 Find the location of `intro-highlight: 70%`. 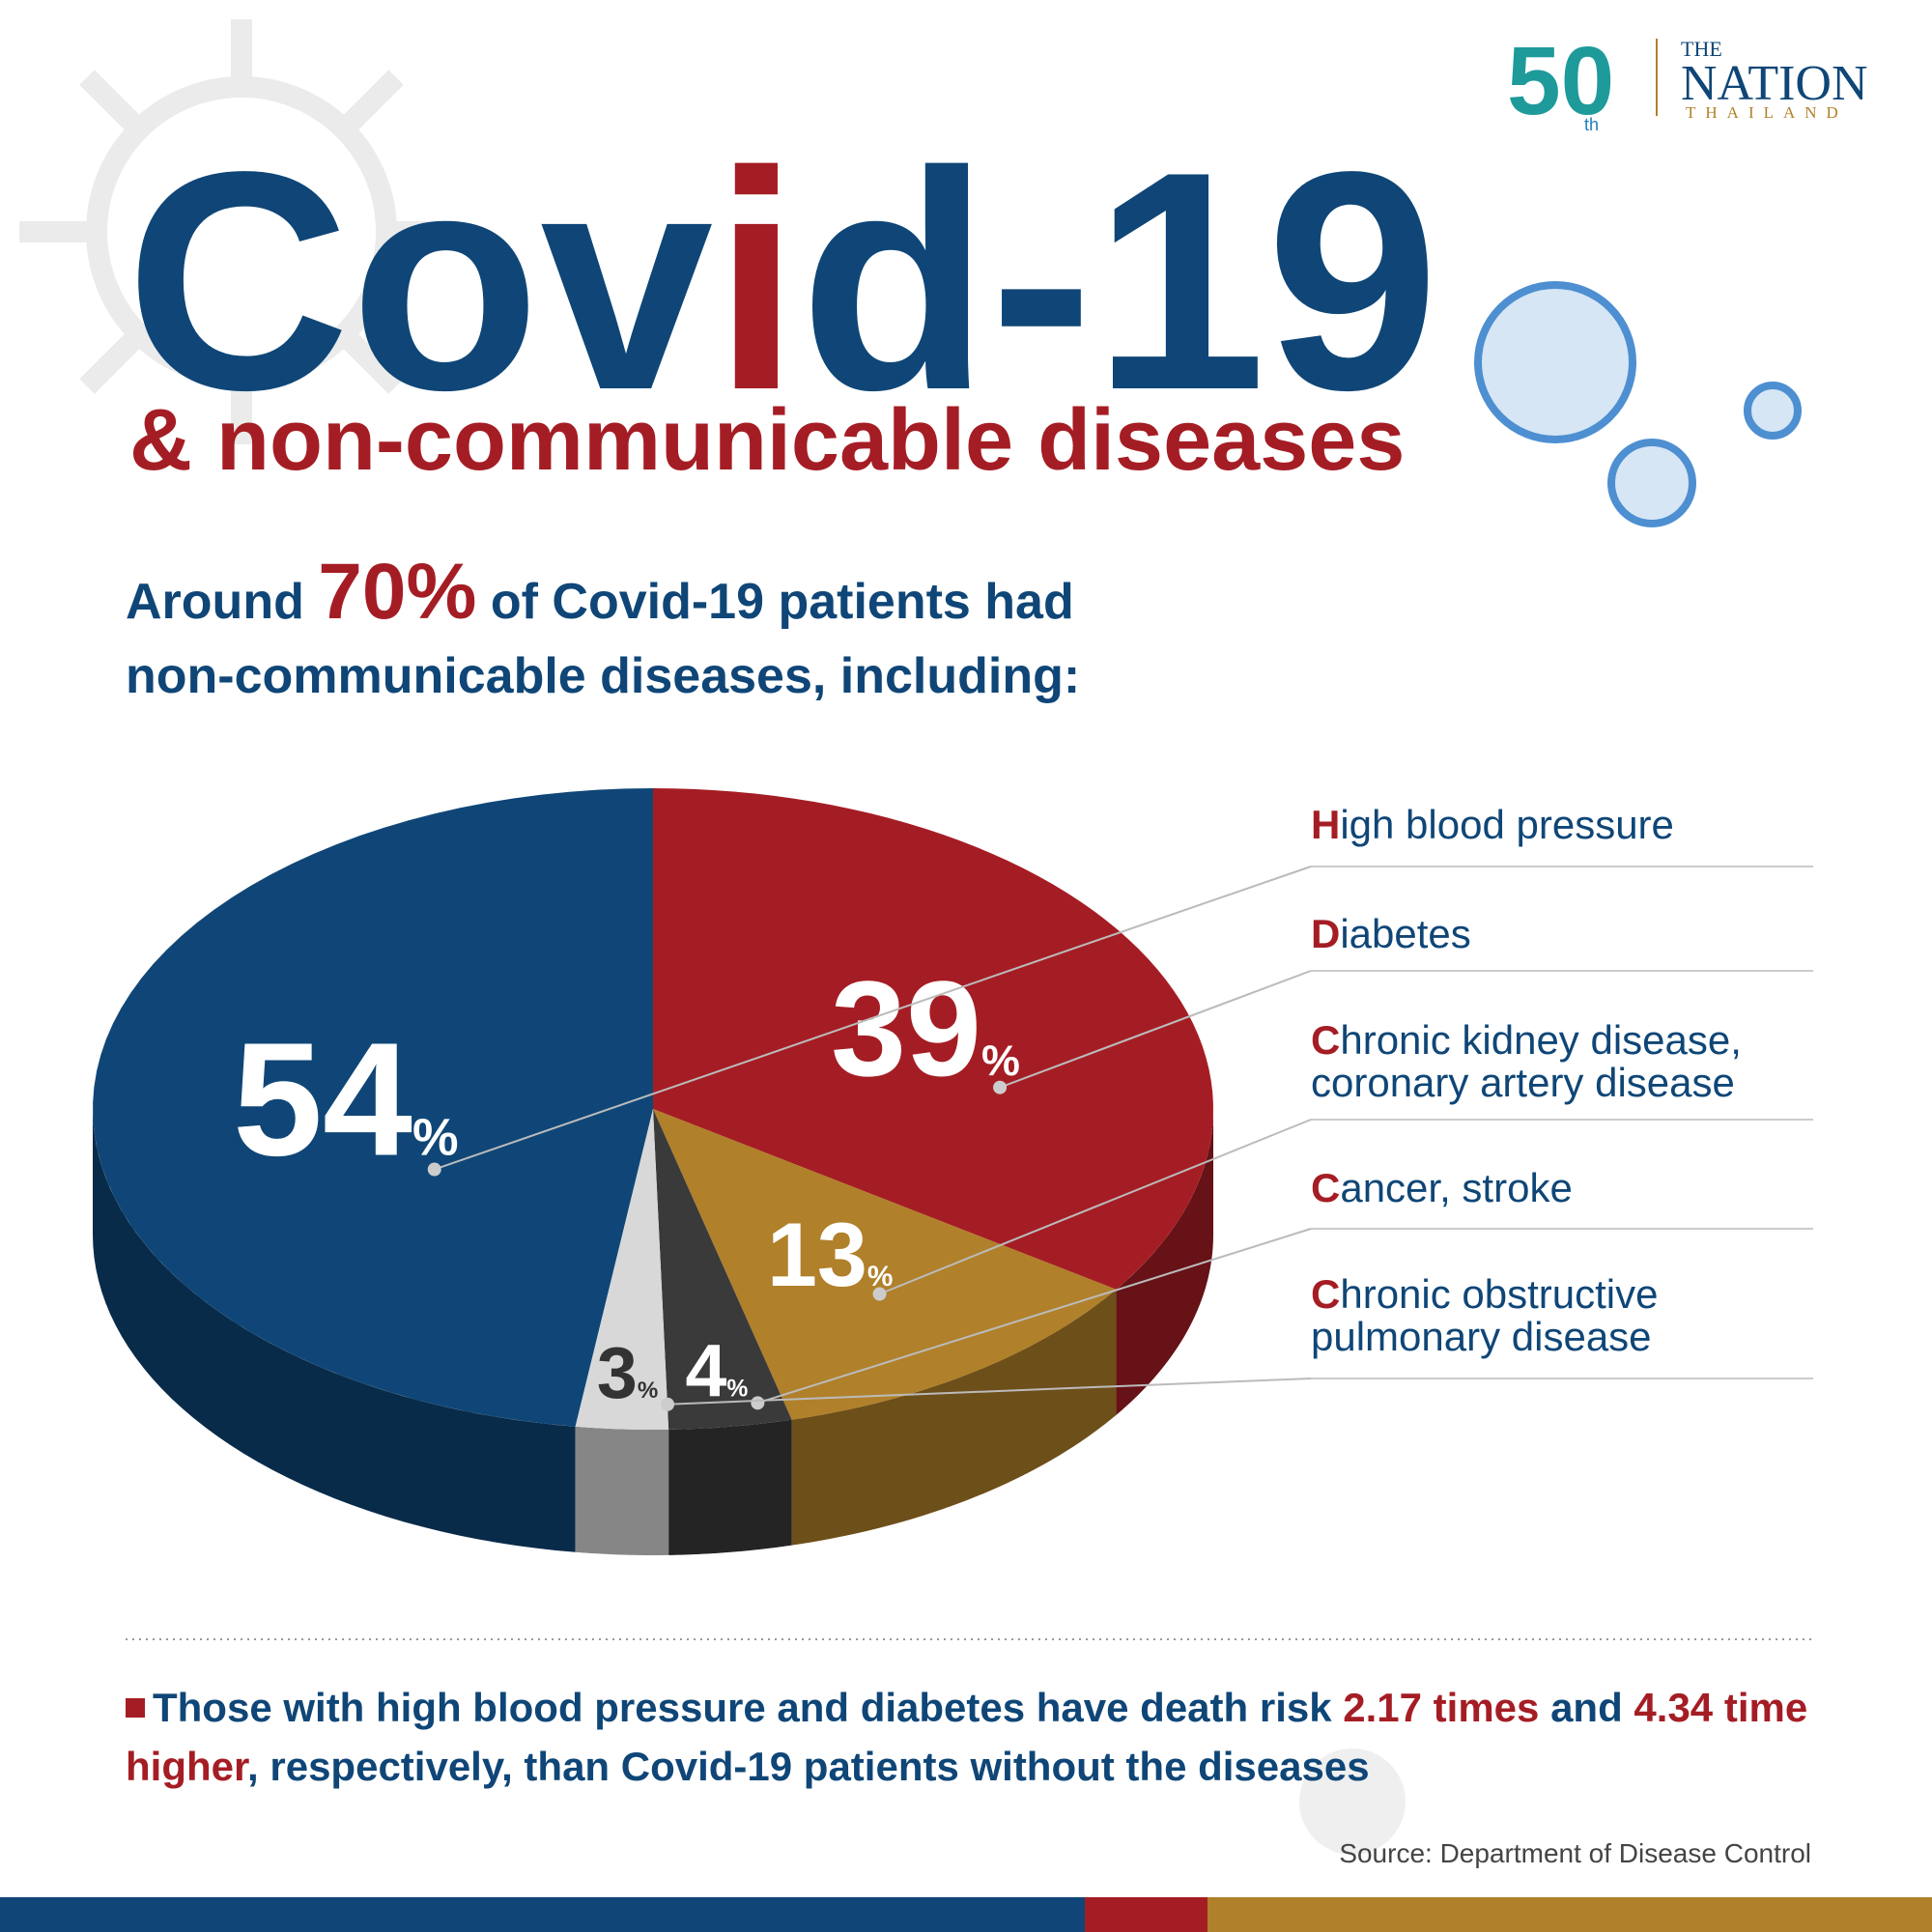

intro-highlight: 70% is located at coordinates (397, 592).